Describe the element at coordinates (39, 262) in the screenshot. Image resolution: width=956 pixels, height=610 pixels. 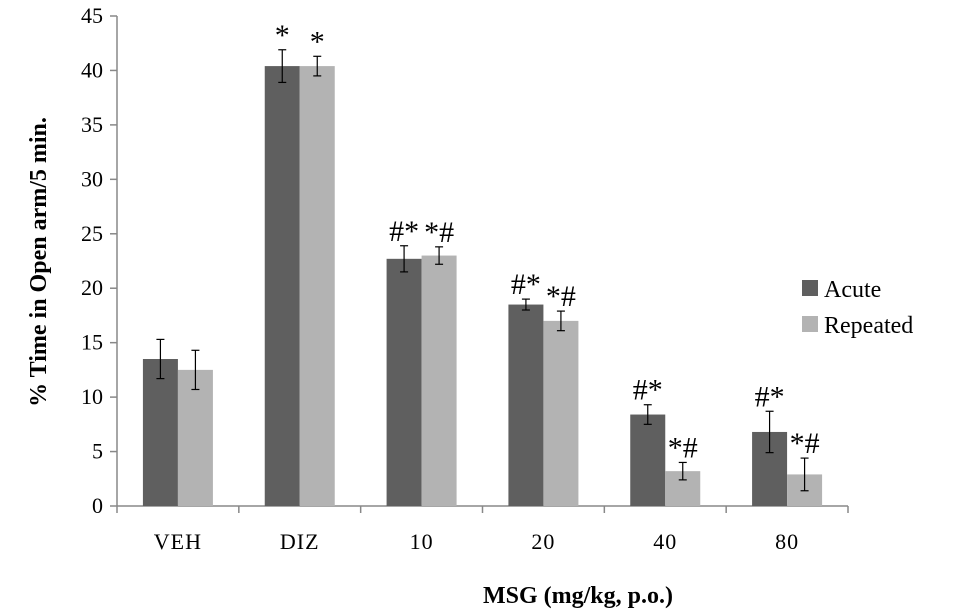
I see `y-axis-title: % Time in Open arm/5 min.` at that location.